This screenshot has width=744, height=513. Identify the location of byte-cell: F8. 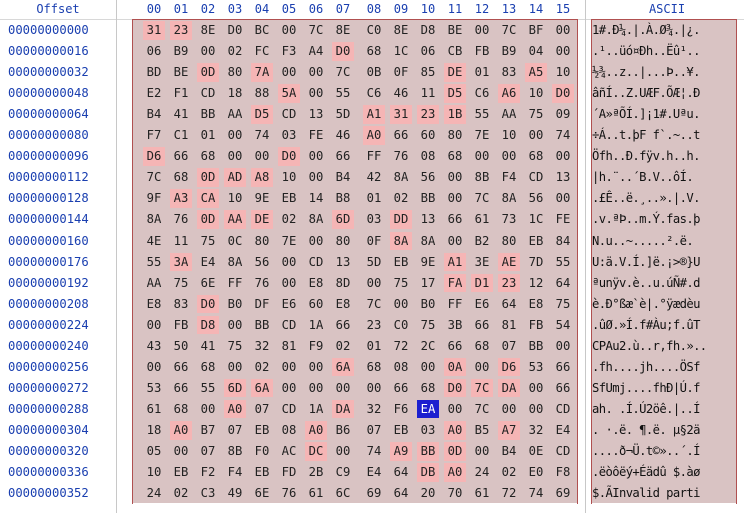
(563, 472).